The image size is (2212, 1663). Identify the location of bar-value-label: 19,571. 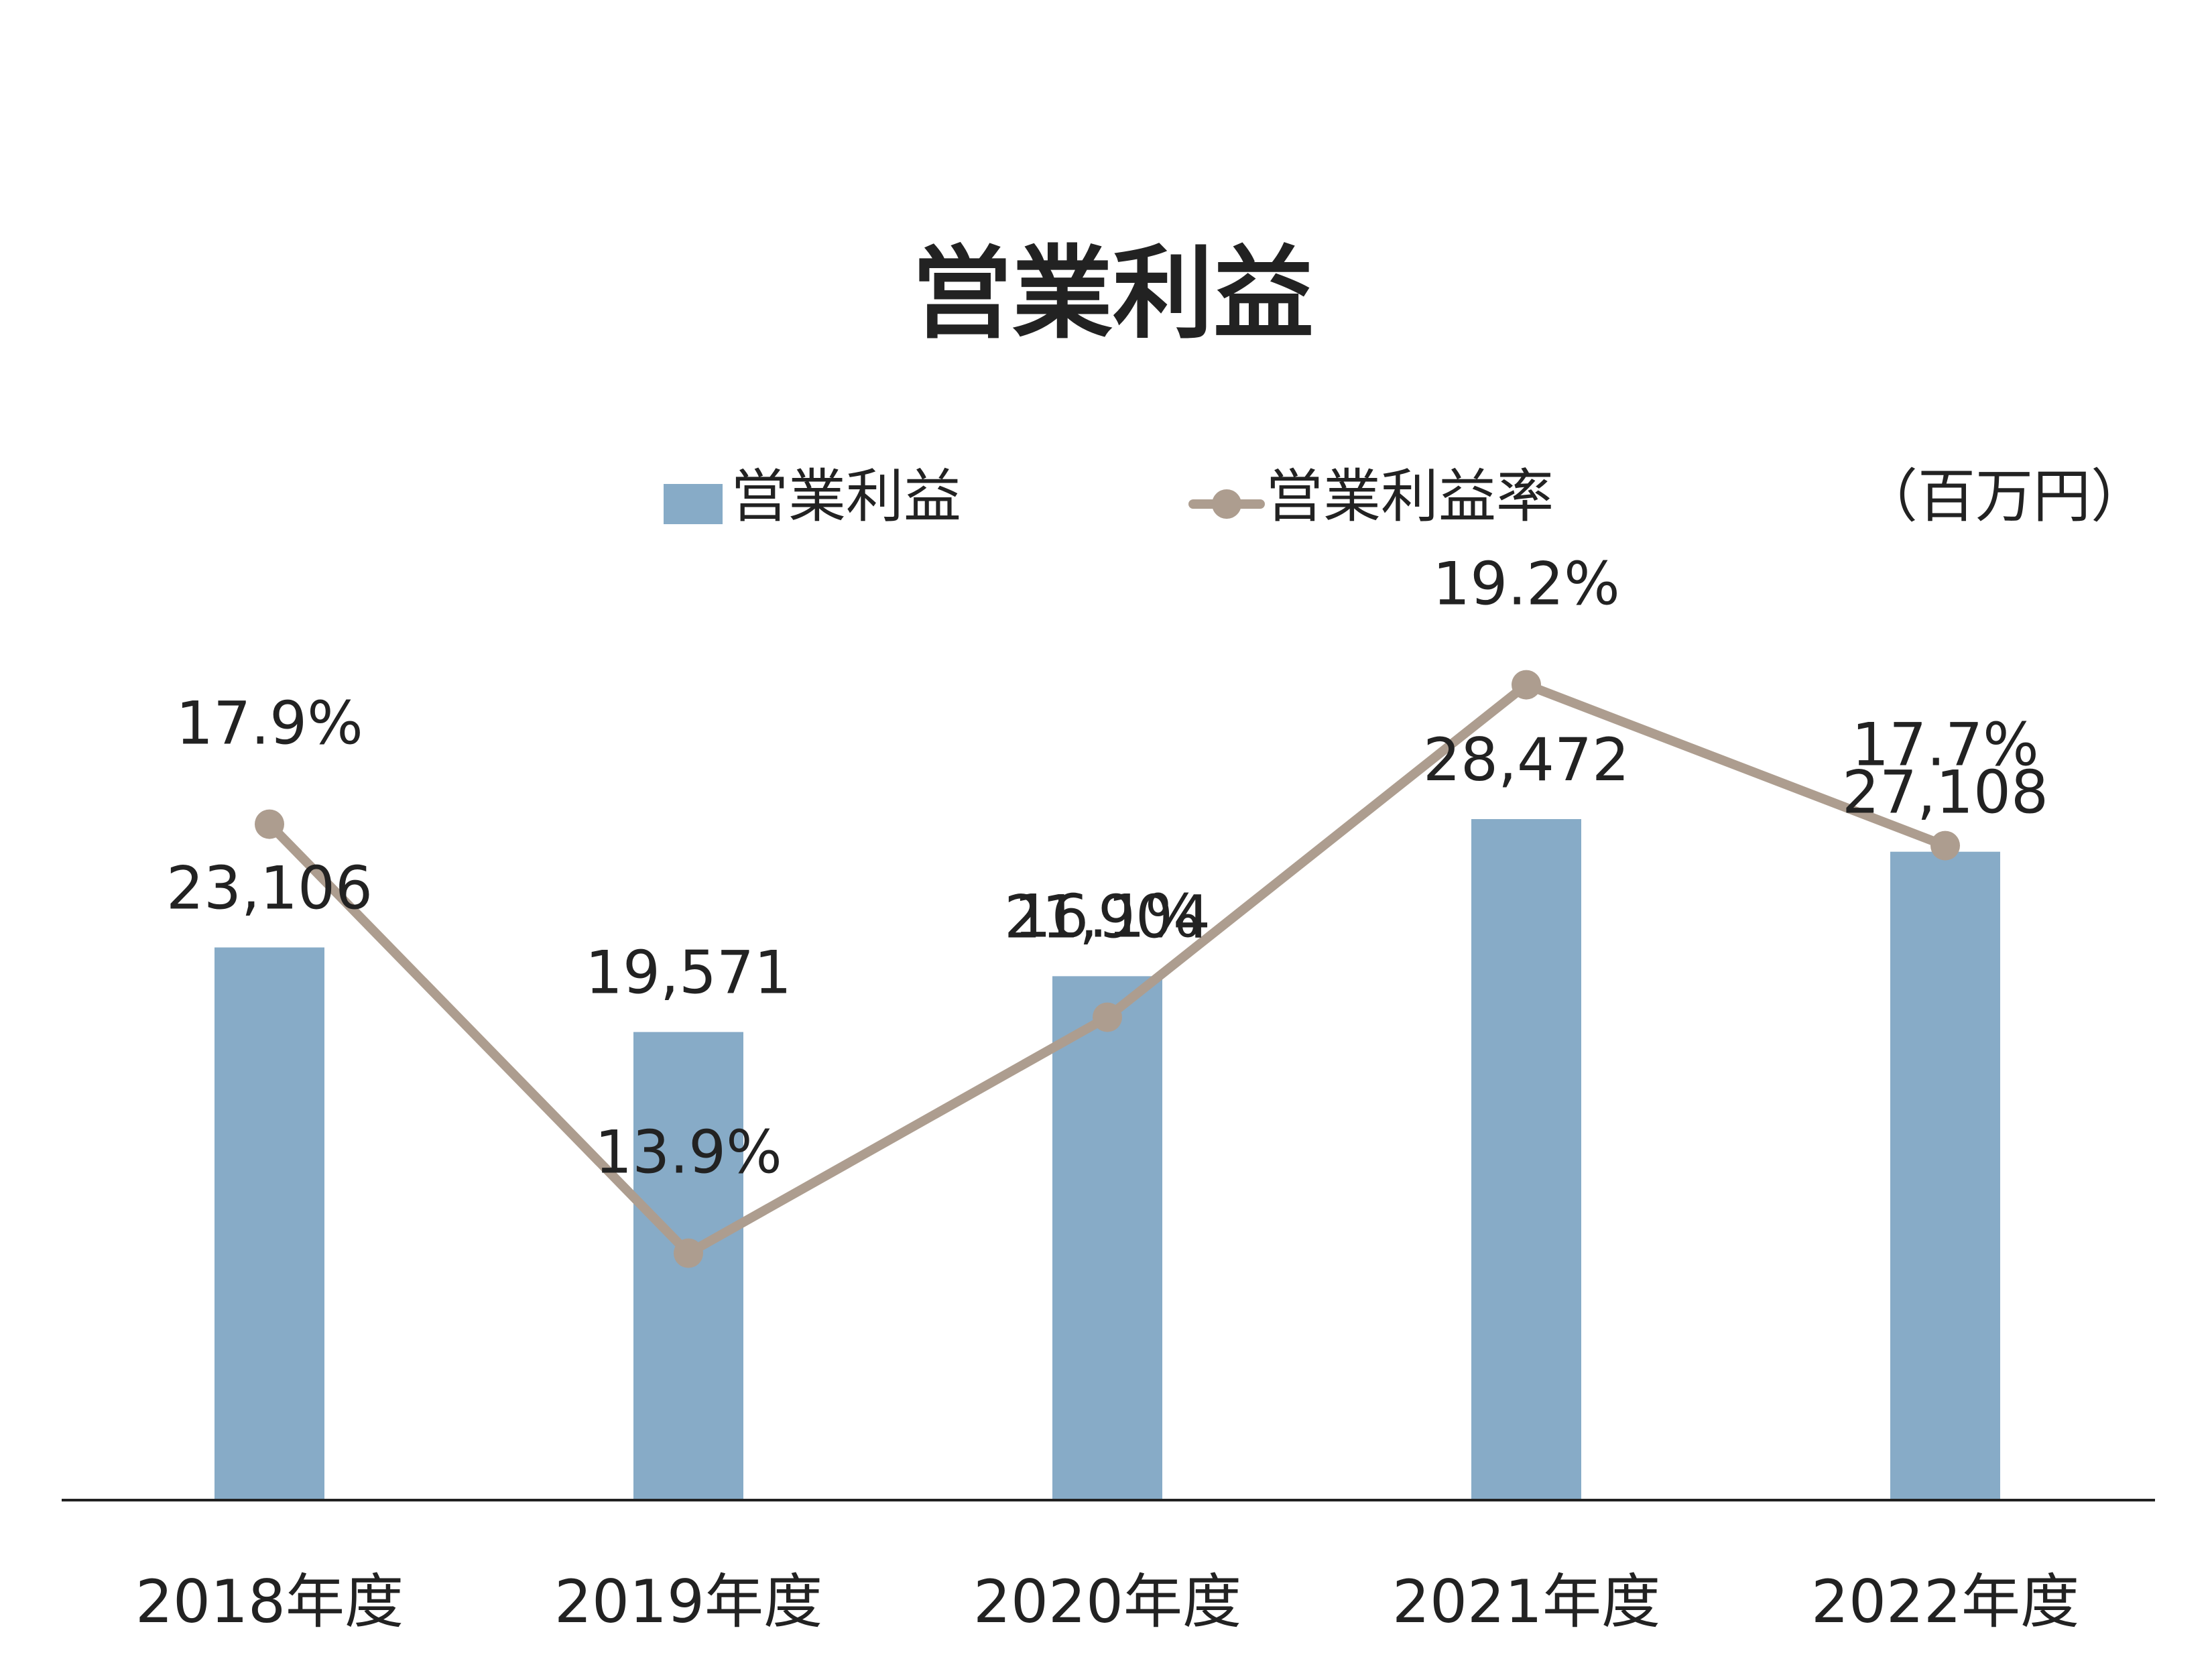
(688, 972).